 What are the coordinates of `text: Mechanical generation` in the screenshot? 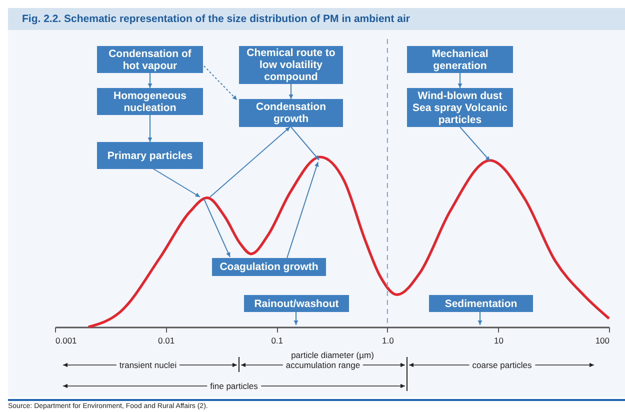 It's located at (460, 59).